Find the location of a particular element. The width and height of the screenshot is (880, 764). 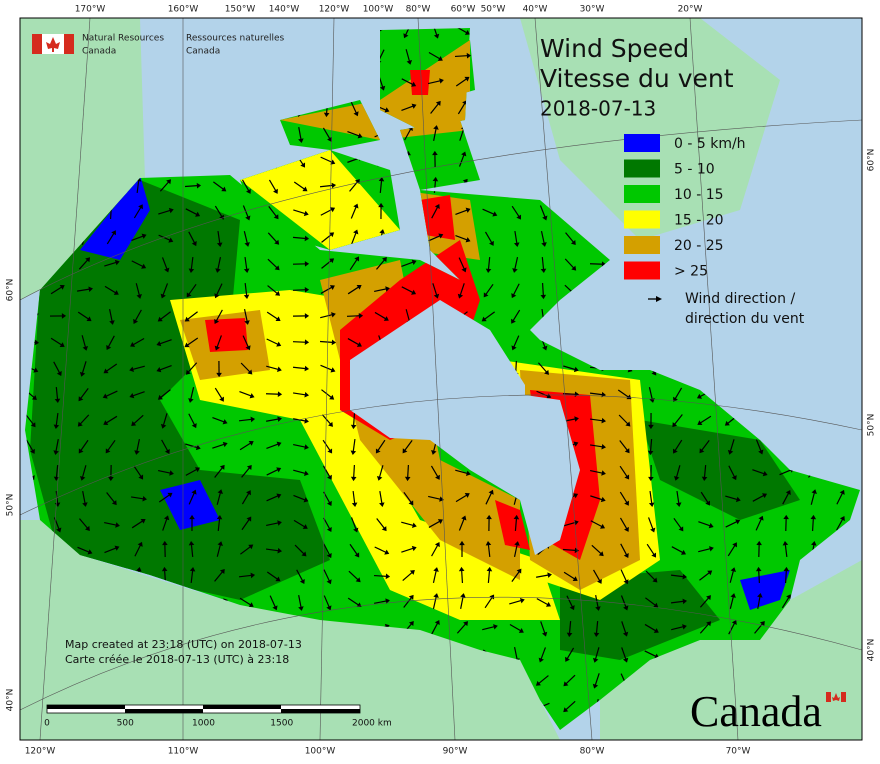

country-fr: Canada is located at coordinates (203, 52).